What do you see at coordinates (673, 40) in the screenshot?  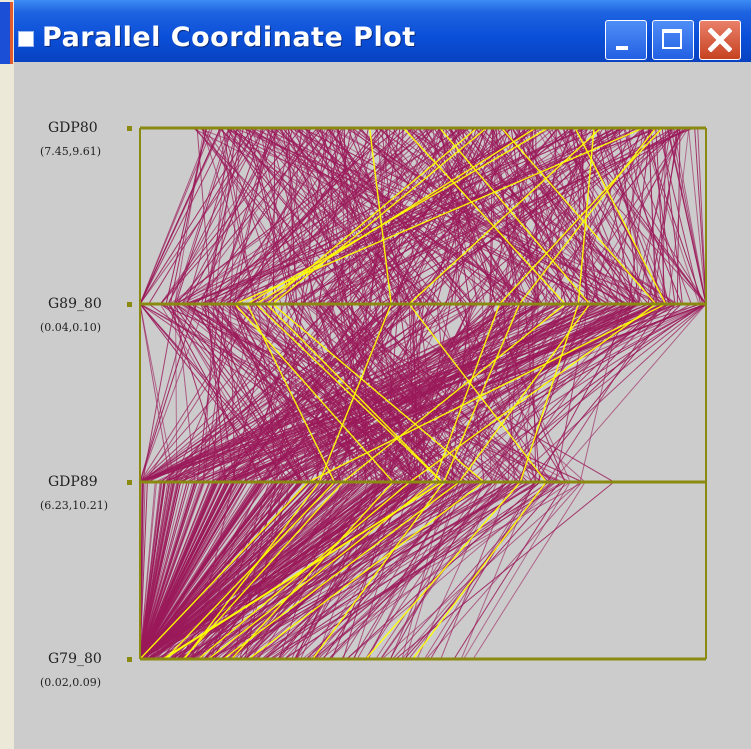 I see `maximize-button` at bounding box center [673, 40].